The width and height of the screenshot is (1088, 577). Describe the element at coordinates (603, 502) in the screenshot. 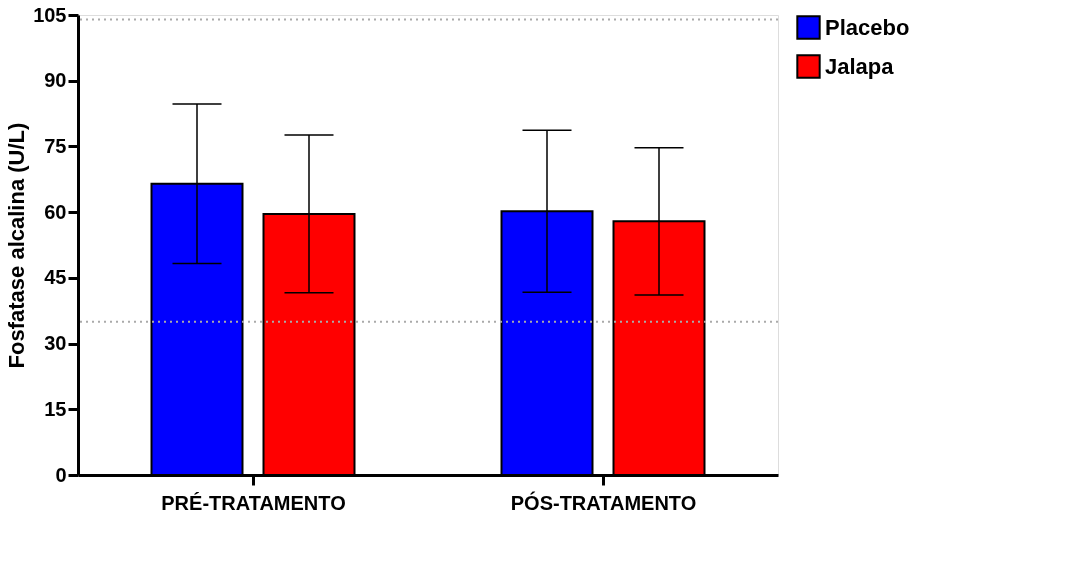

I see `x-tick-label: PÓS-TRATAMENTO` at that location.